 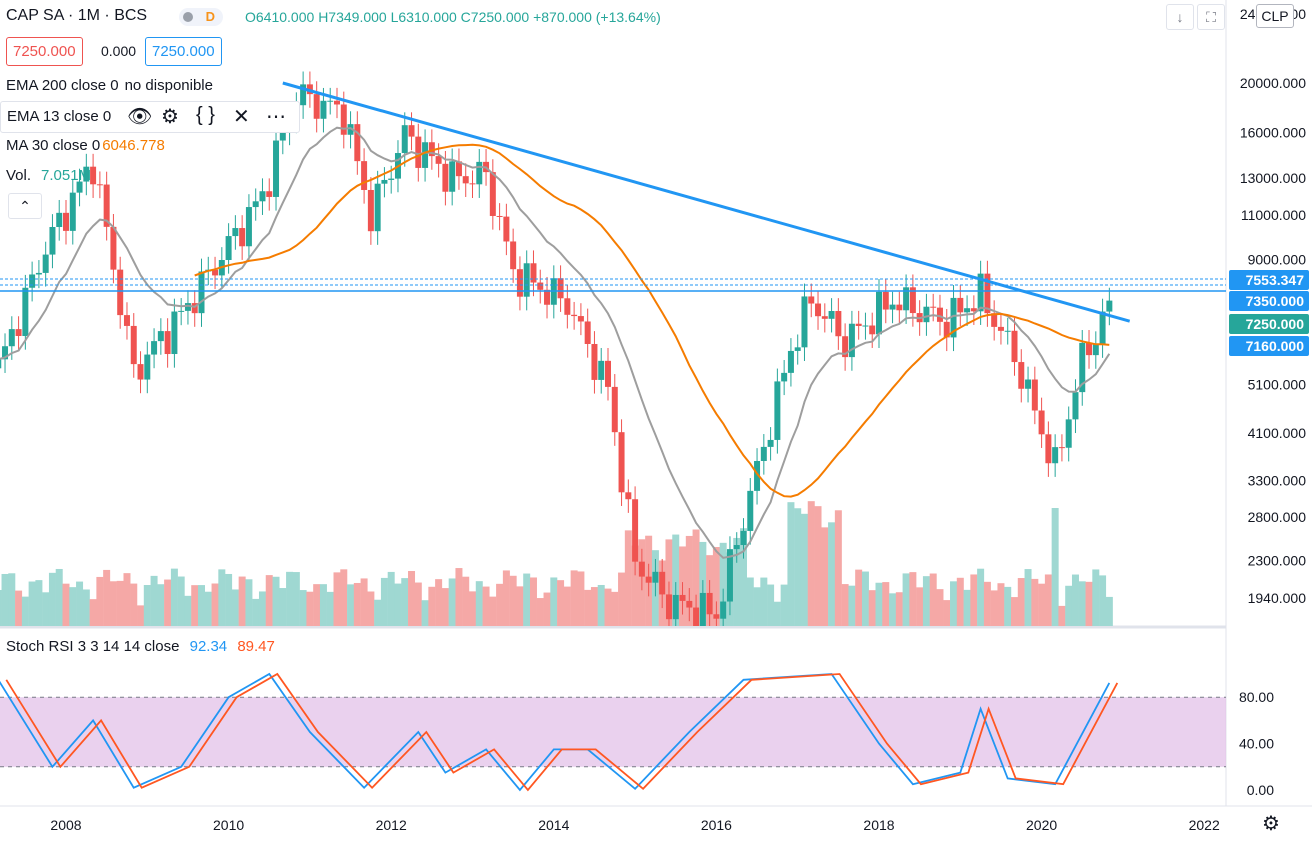 I want to click on fullscreen-button: ⛶, so click(x=1211, y=17).